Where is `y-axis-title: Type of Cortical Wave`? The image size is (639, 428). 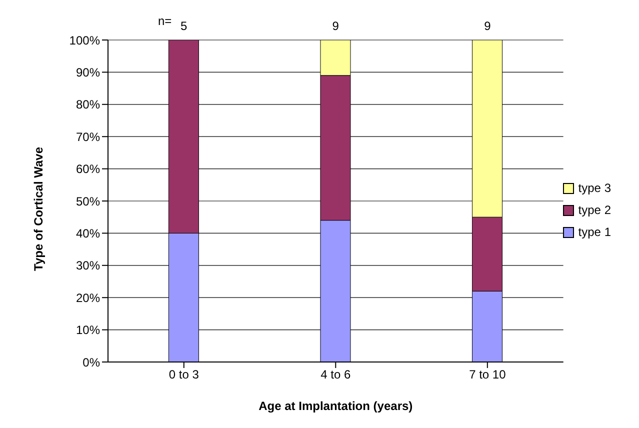 y-axis-title: Type of Cortical Wave is located at coordinates (38, 208).